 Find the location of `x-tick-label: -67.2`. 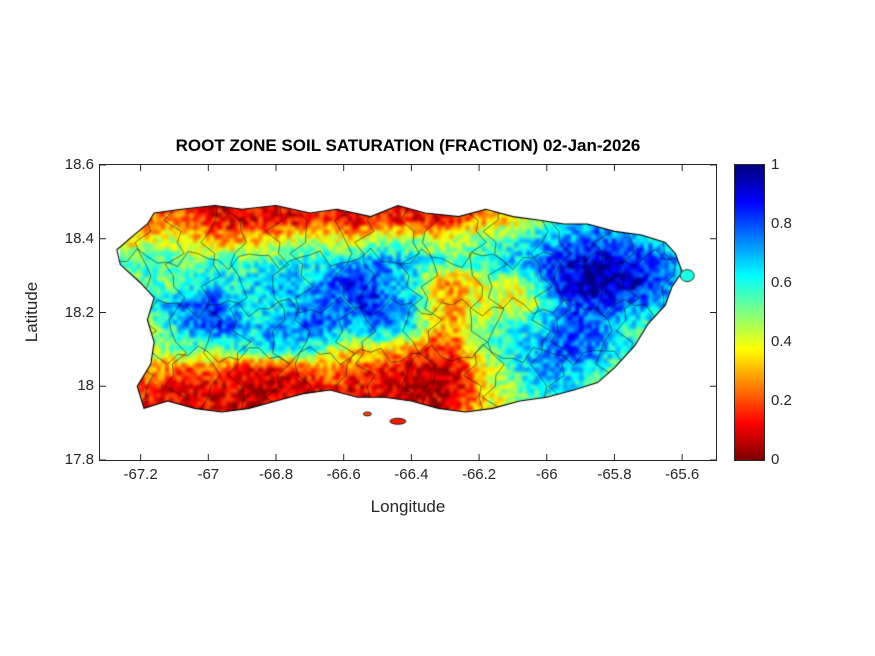

x-tick-label: -67.2 is located at coordinates (140, 474).